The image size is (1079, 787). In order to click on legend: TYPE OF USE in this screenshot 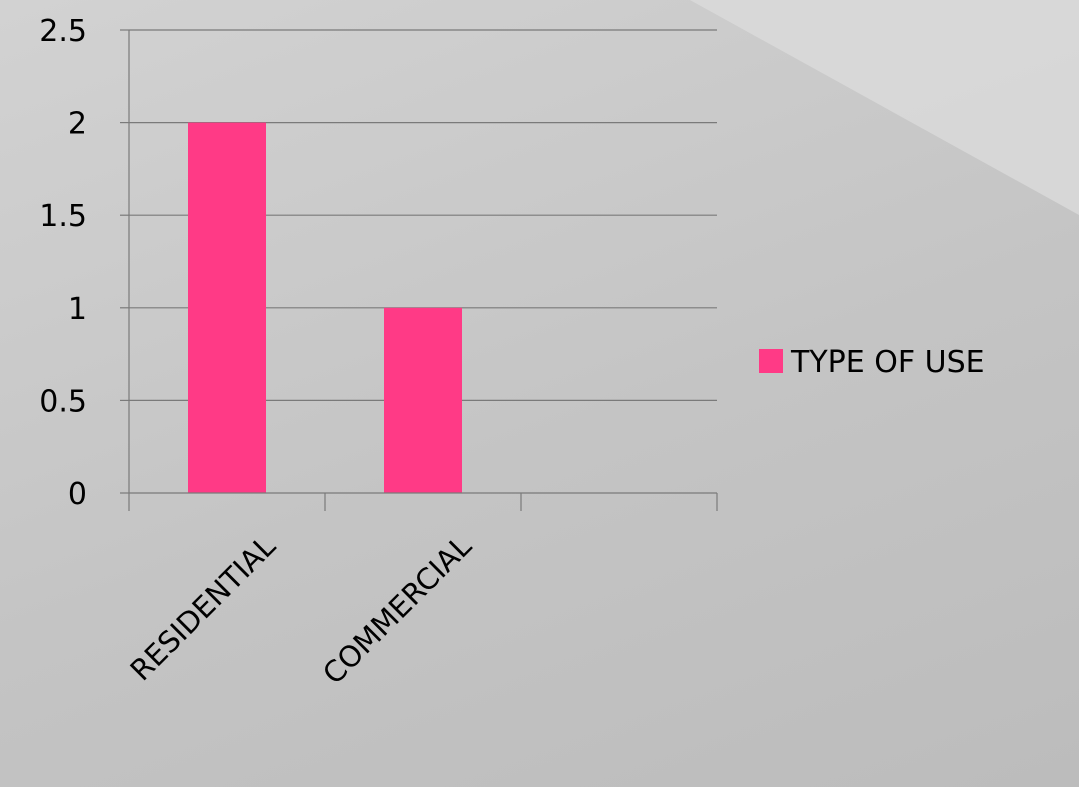, I will do `click(872, 362)`.